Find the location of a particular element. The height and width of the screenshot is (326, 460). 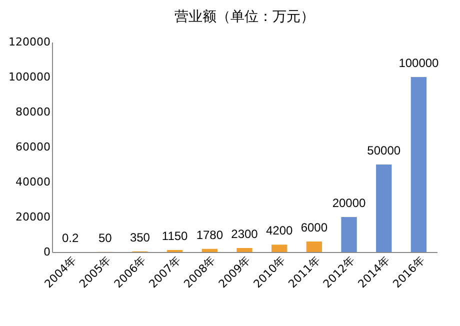

data-label: 1780 is located at coordinates (210, 235).